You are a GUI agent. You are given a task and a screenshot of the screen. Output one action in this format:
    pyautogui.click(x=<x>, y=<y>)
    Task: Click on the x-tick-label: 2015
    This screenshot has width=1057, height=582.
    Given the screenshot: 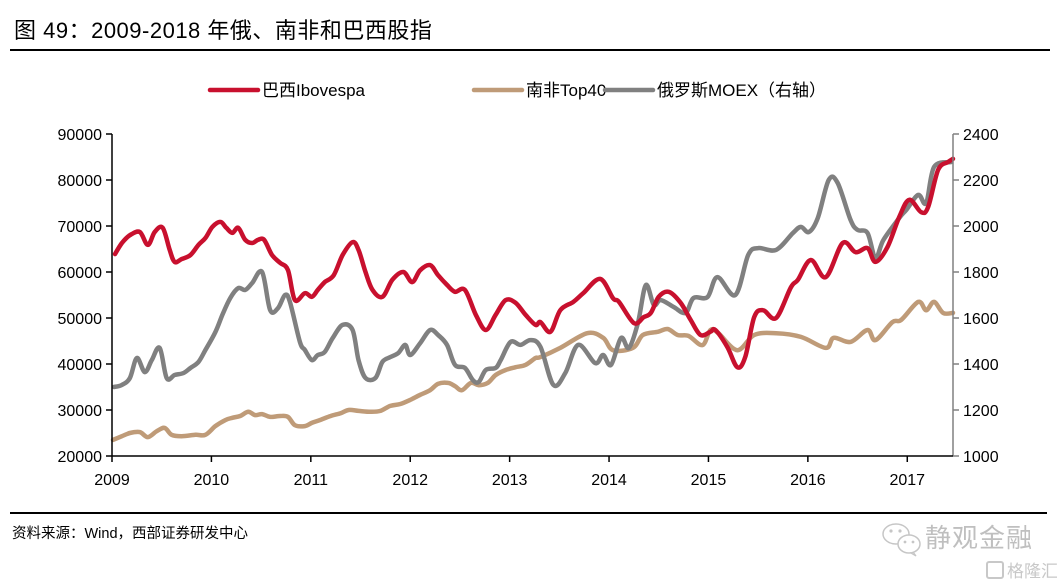 What is the action you would take?
    pyautogui.click(x=709, y=480)
    